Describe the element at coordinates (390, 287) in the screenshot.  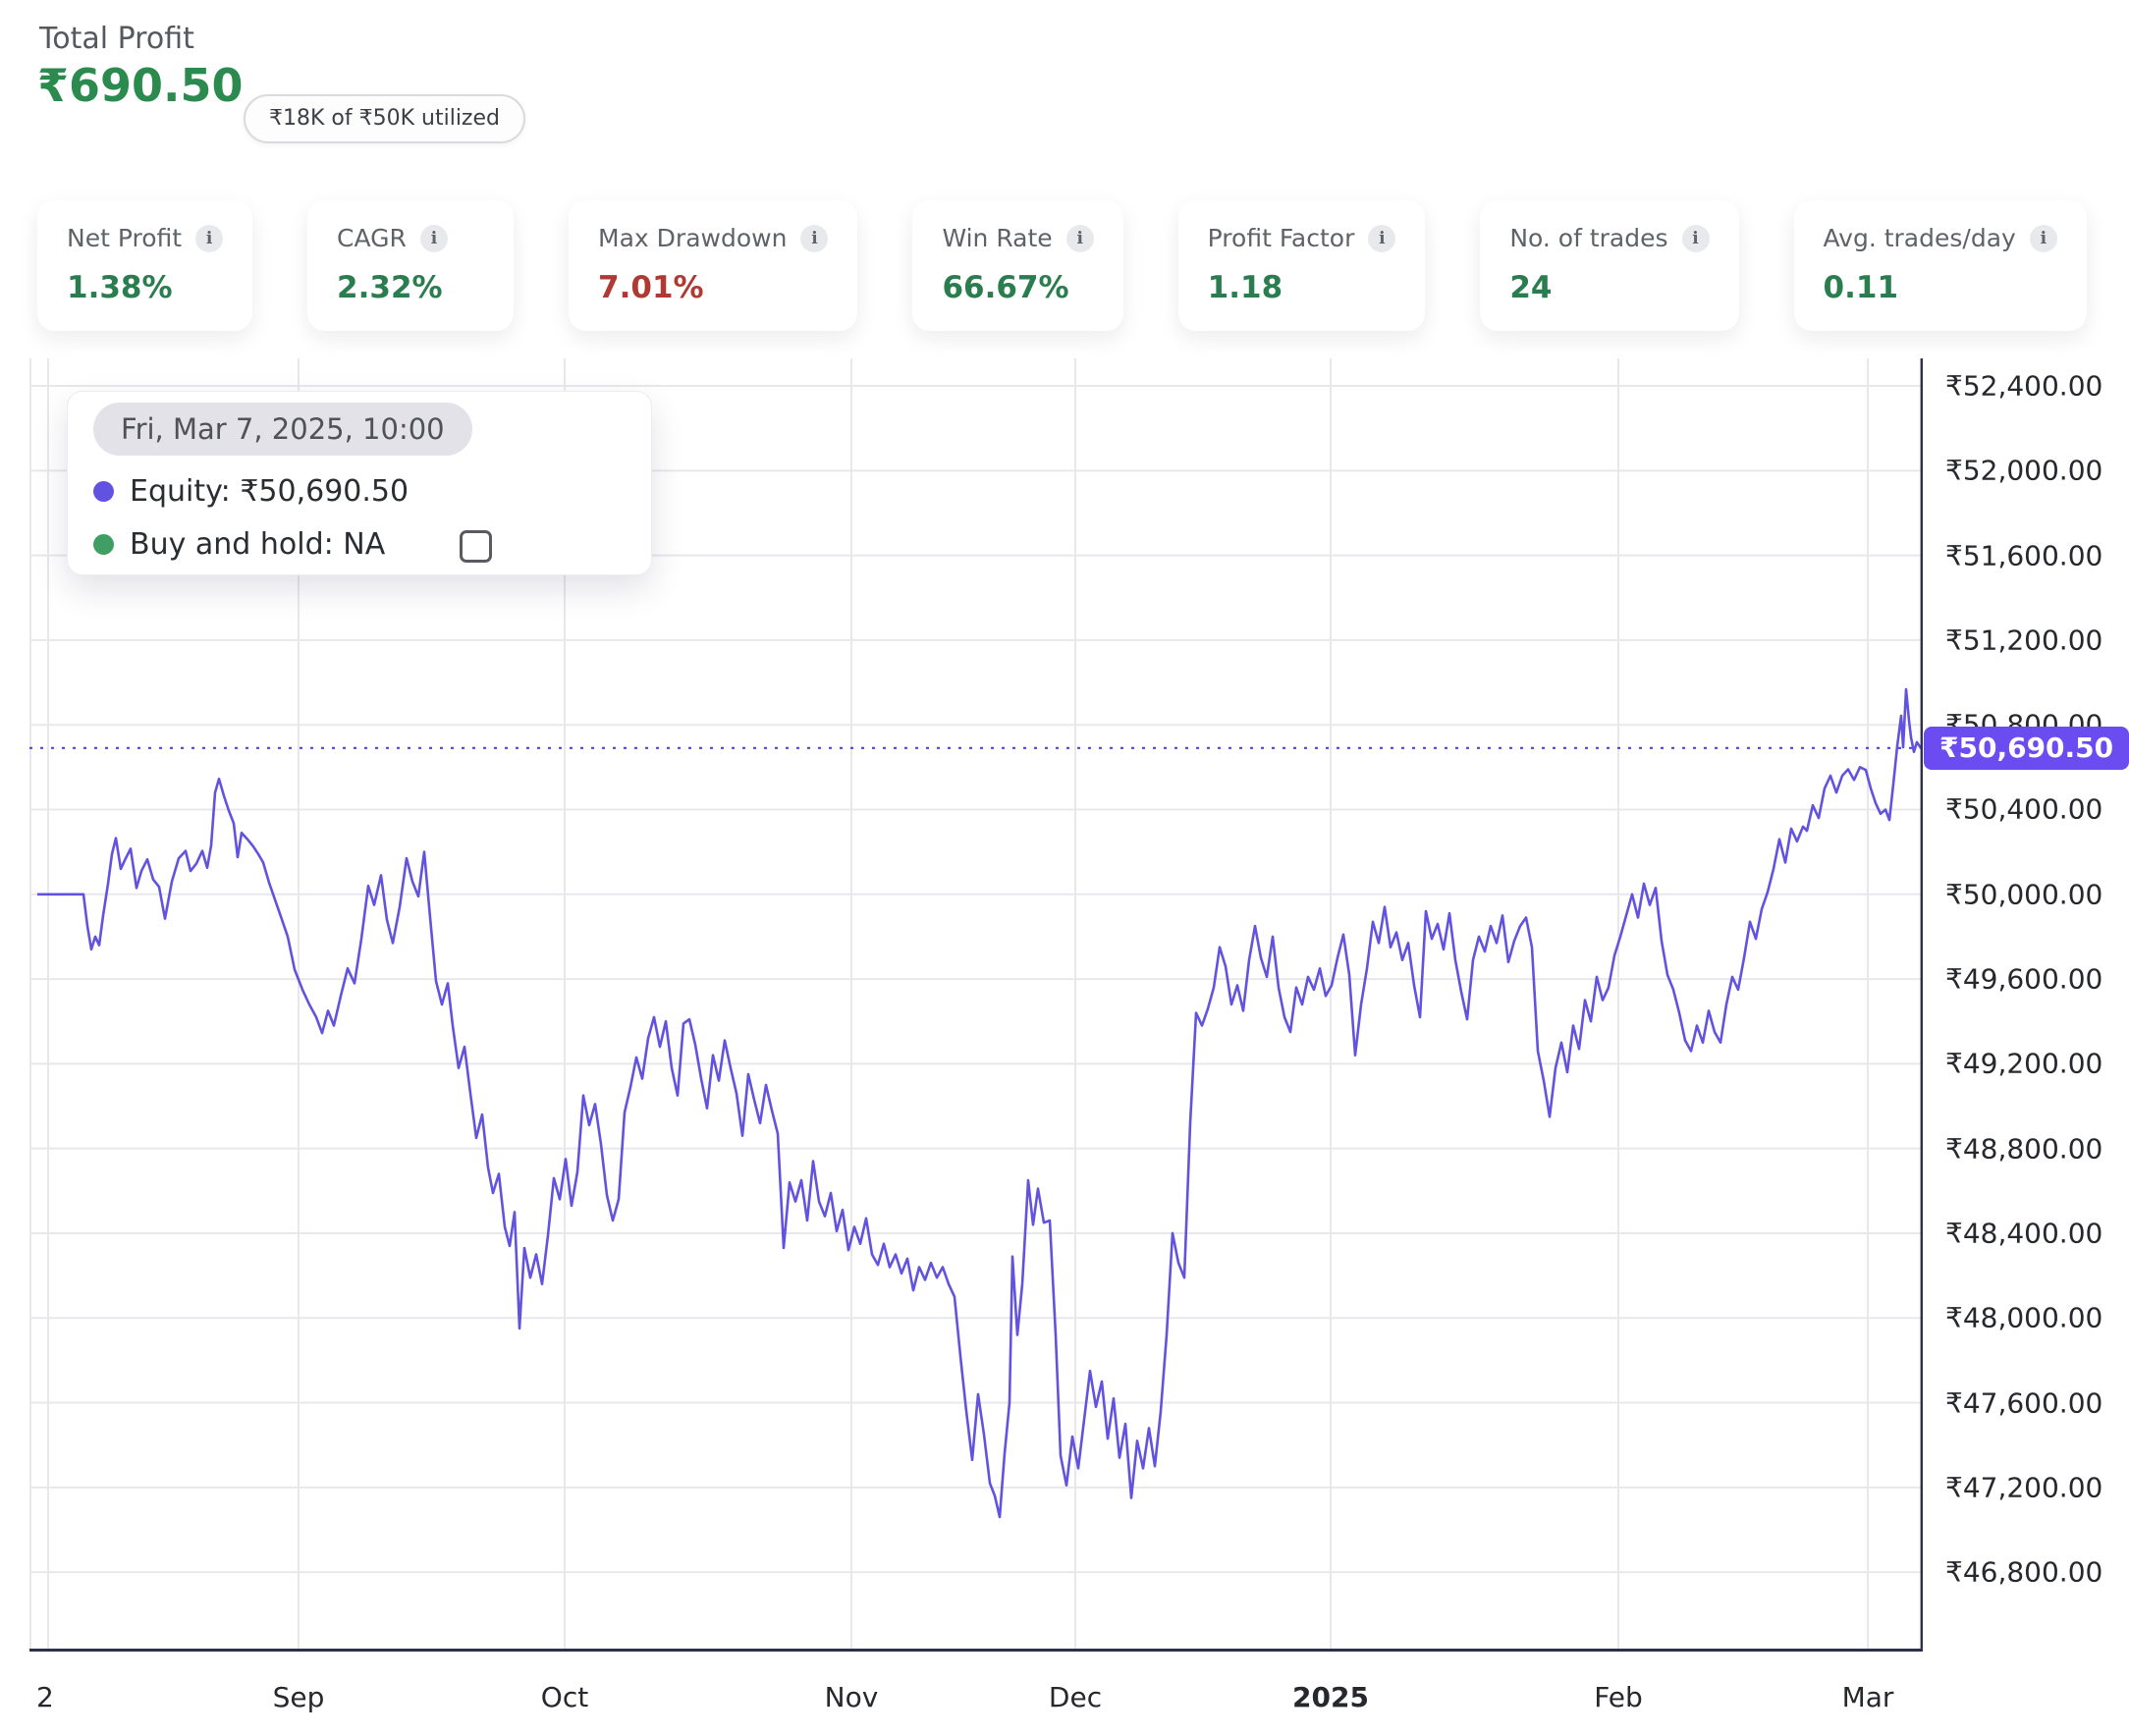
I see `stat-value: 2.32%` at that location.